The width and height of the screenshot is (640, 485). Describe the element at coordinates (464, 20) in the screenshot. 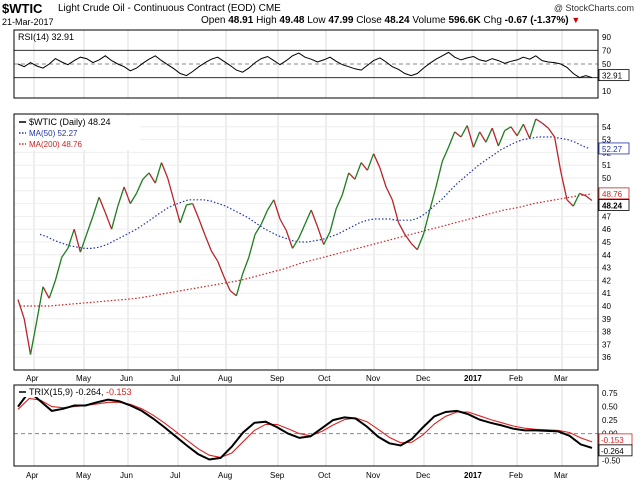

I see `volume-value: 596.6K` at that location.